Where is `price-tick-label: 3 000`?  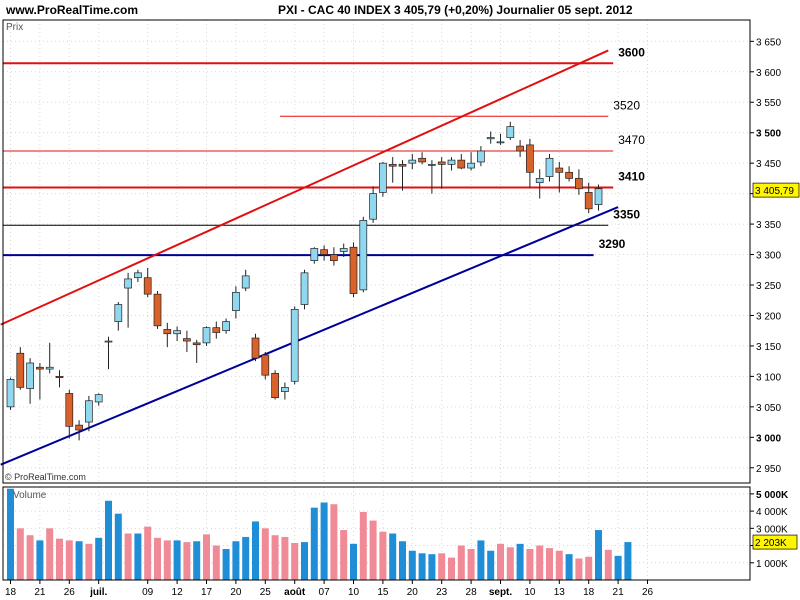 price-tick-label: 3 000 is located at coordinates (768, 438).